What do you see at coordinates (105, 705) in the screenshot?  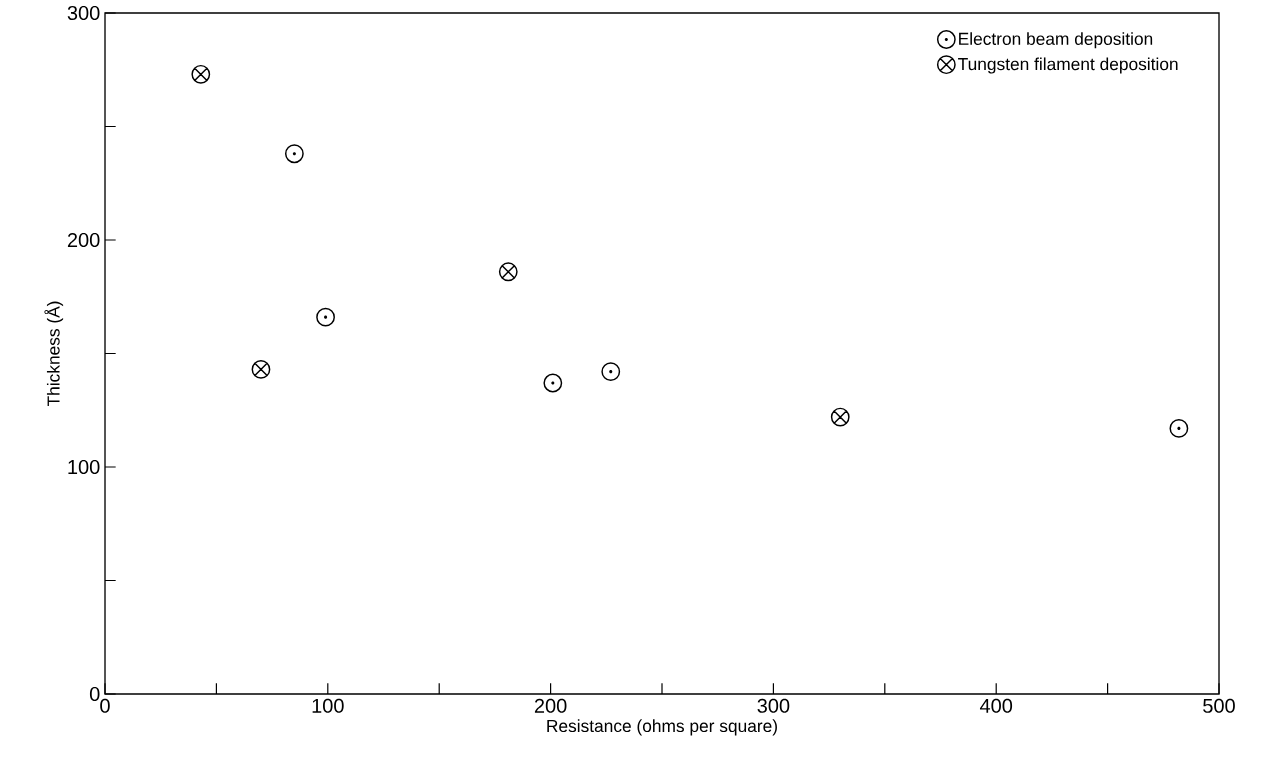 I see `x-tick-label: 0` at bounding box center [105, 705].